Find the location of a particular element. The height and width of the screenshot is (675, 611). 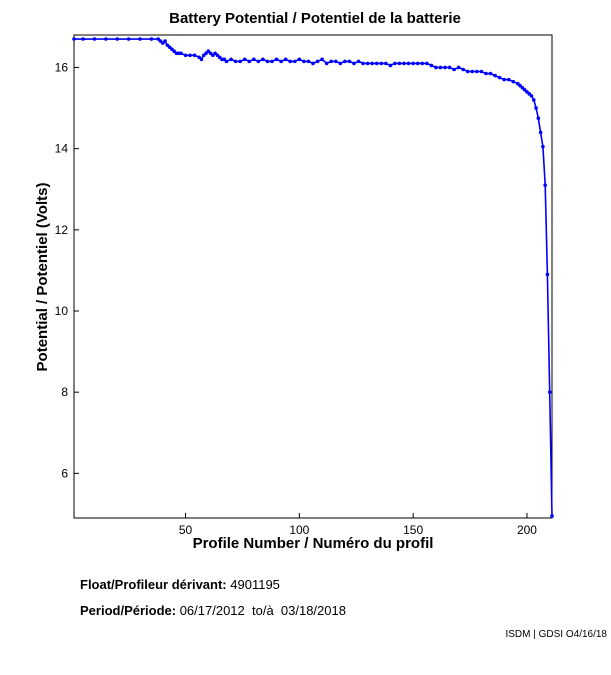

x-tick-label: 200 is located at coordinates (527, 530).